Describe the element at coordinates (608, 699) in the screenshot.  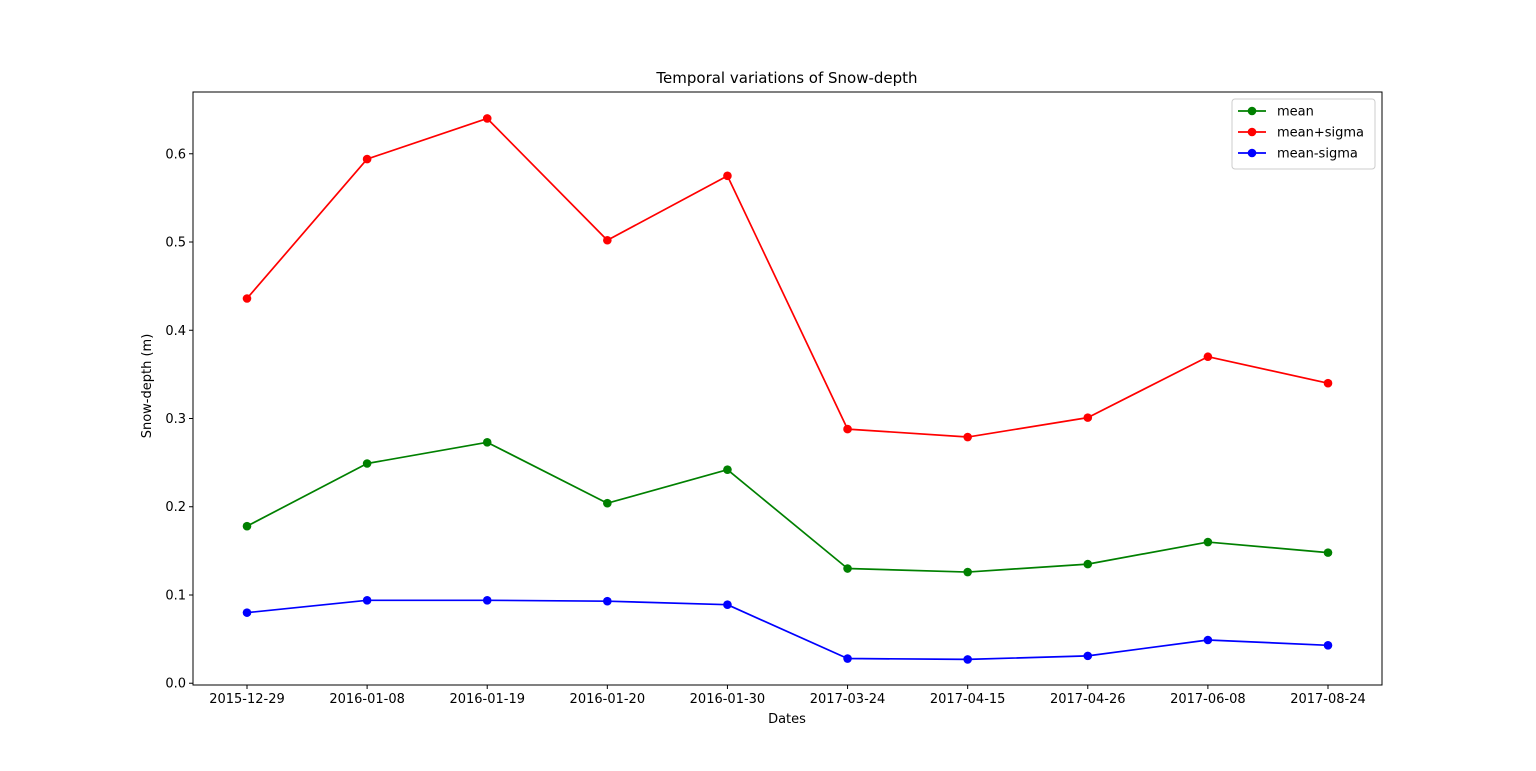
I see `x-tick-label: 2016-01-20` at that location.